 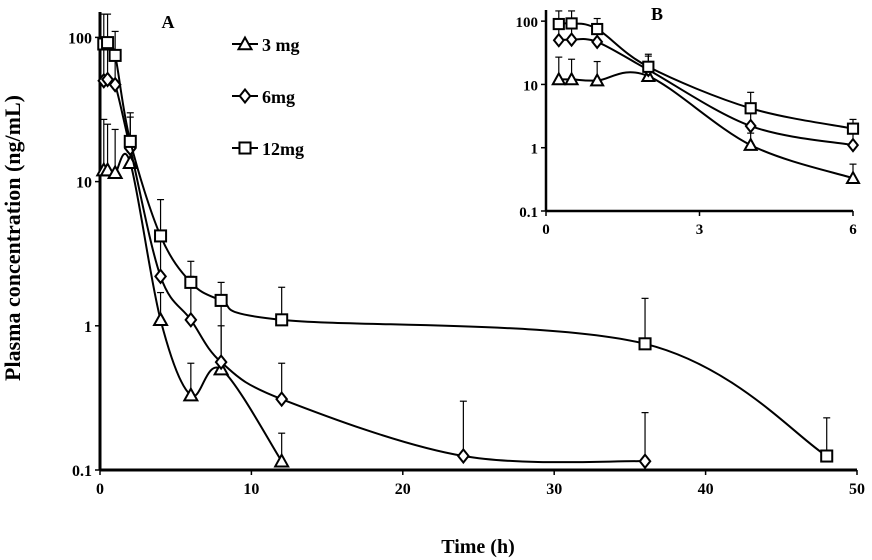 I want to click on panel-a-x-tick-label: 50, so click(x=857, y=489).